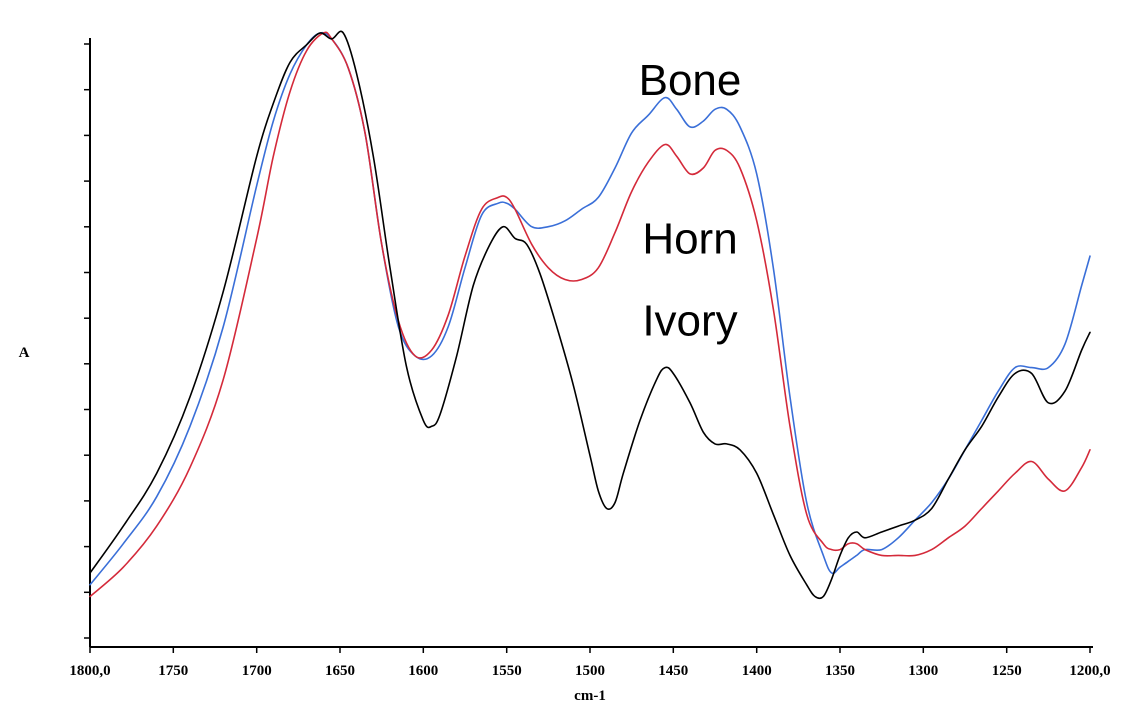  What do you see at coordinates (923, 671) in the screenshot?
I see `x-tick-label: 1300` at bounding box center [923, 671].